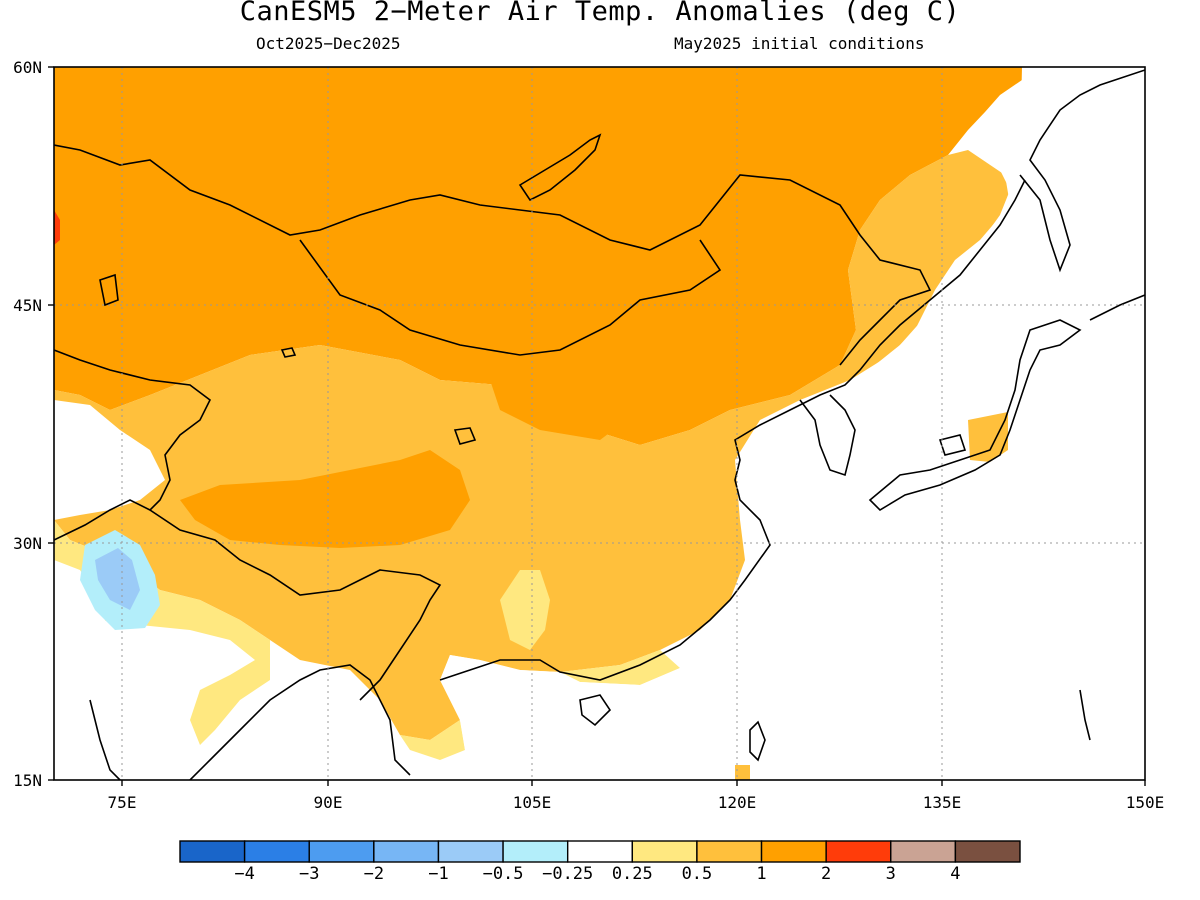 The height and width of the screenshot is (900, 1200). What do you see at coordinates (1145, 802) in the screenshot?
I see `lon-tick-label: 150E` at bounding box center [1145, 802].